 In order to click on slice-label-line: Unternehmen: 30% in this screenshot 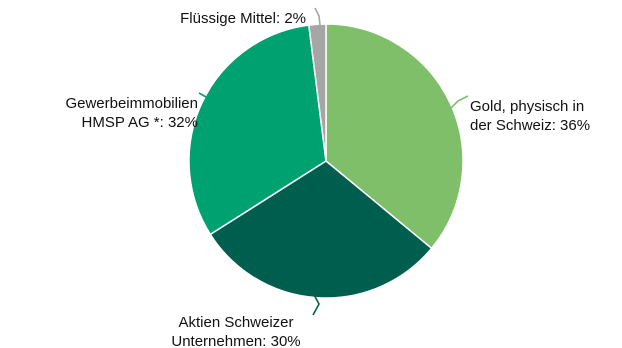, I will do `click(235, 340)`.